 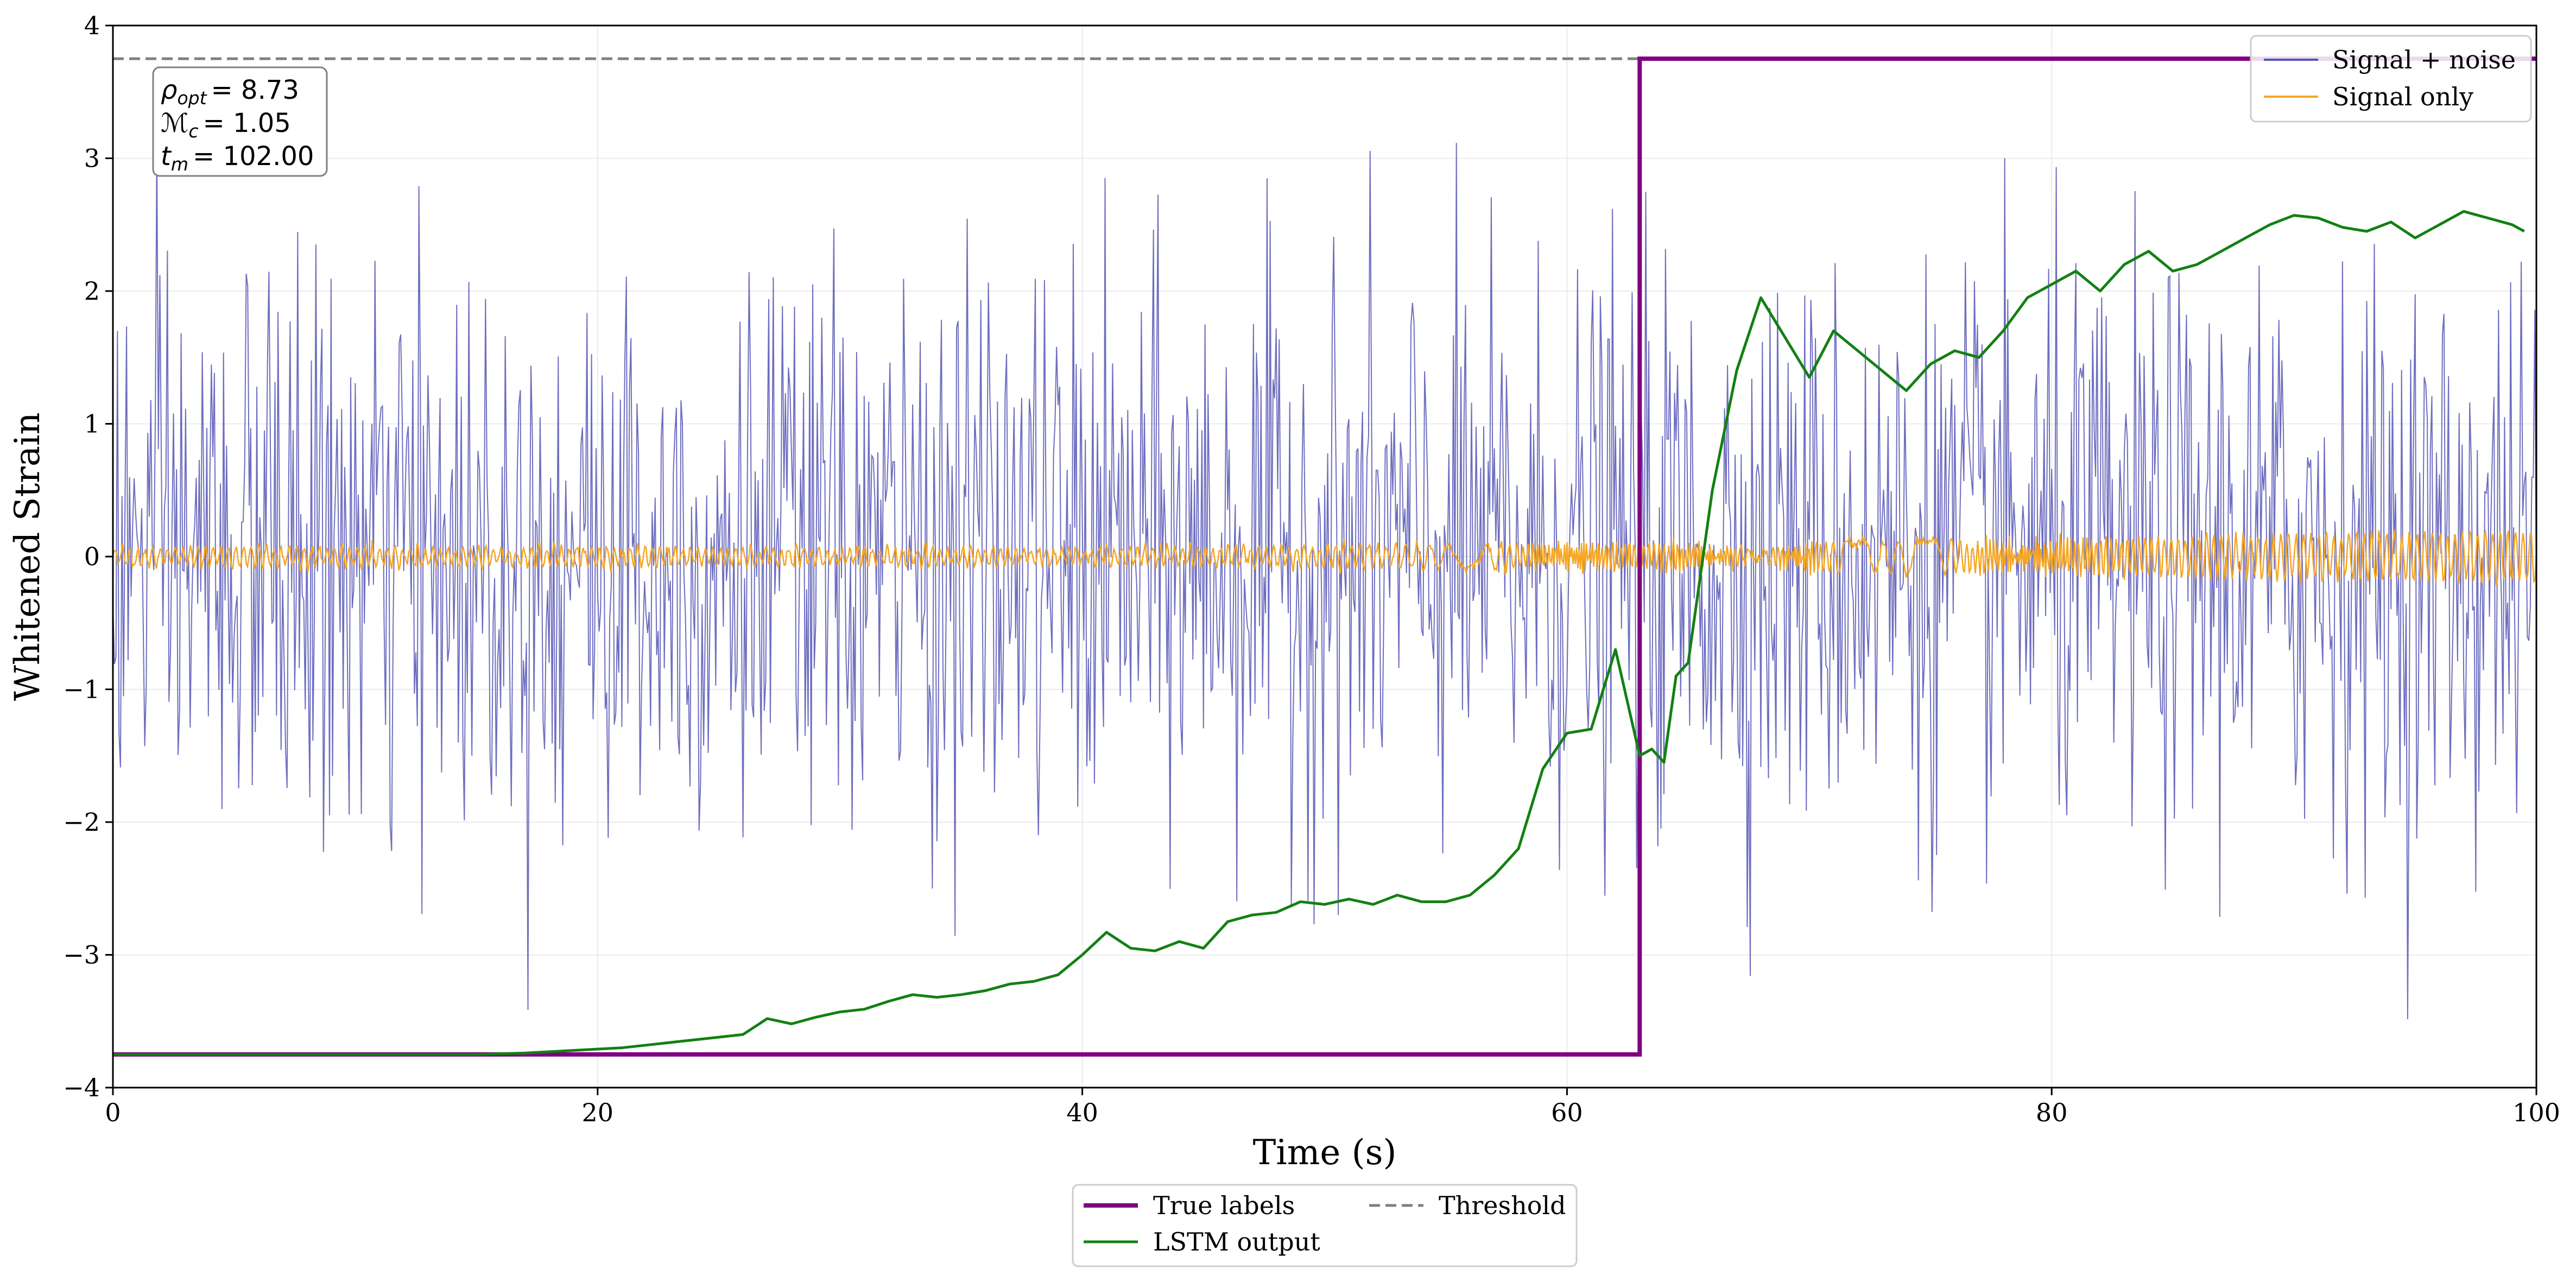 I want to click on rho-opt-label: ρopt = 8.73, so click(x=230, y=92).